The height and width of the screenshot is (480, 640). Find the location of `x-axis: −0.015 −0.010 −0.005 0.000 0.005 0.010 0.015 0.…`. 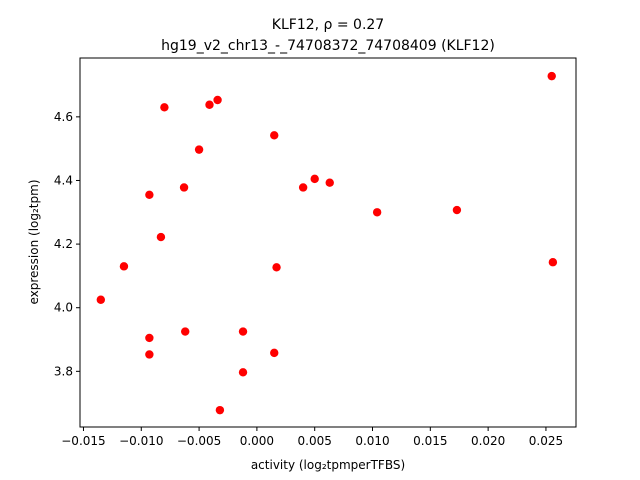

x-axis: −0.015 −0.010 −0.005 0.000 0.005 0.010 0.015 0.… is located at coordinates (312, 437).